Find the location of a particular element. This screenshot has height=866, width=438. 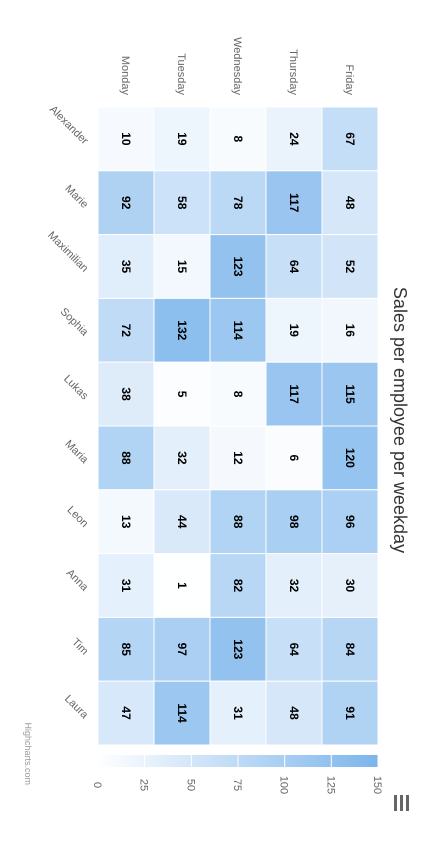

cell-value-label: 67 is located at coordinates (350, 139).